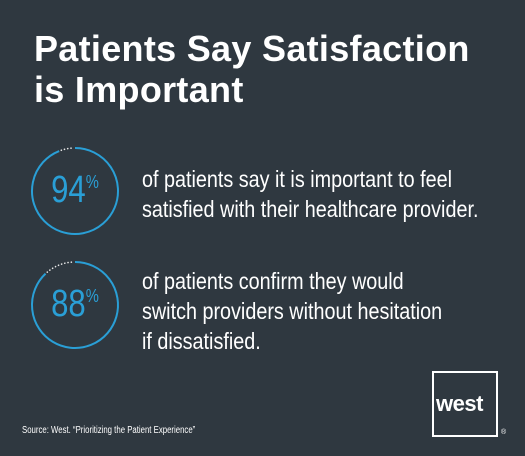  What do you see at coordinates (459, 403) in the screenshot?
I see `logo-wordmark: west` at bounding box center [459, 403].